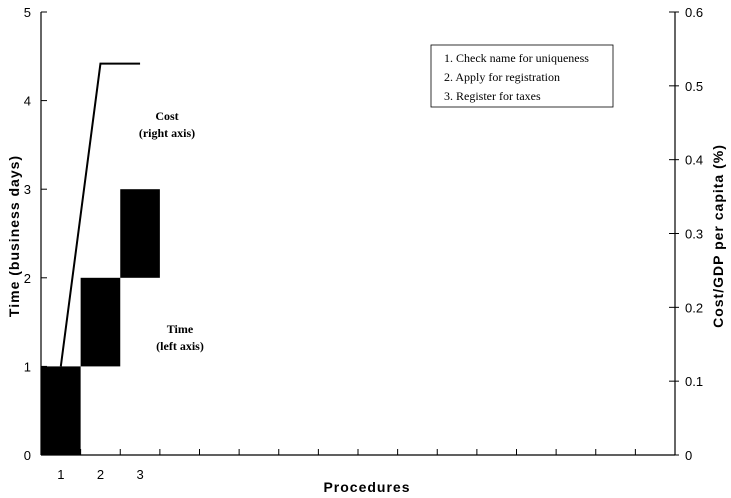  What do you see at coordinates (718, 236) in the screenshot?
I see `right-y-axis-title: Cost/GDP per capita (%)` at bounding box center [718, 236].